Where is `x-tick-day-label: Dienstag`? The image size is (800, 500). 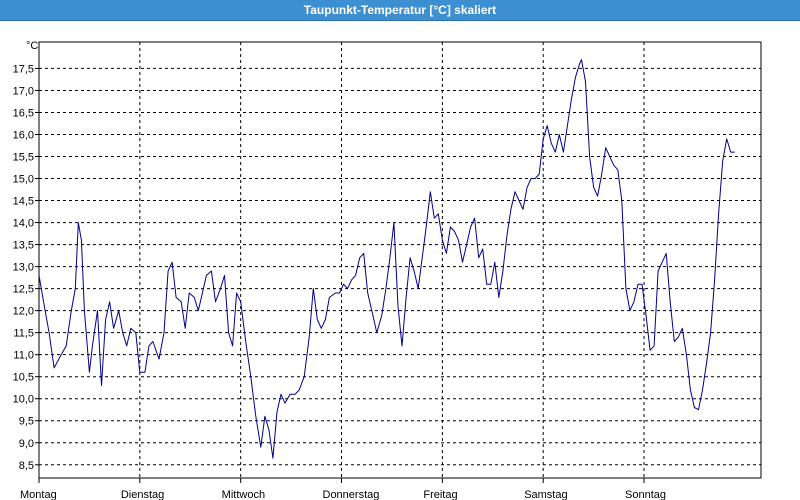
x-tick-day-label: Dienstag is located at coordinates (142, 494).